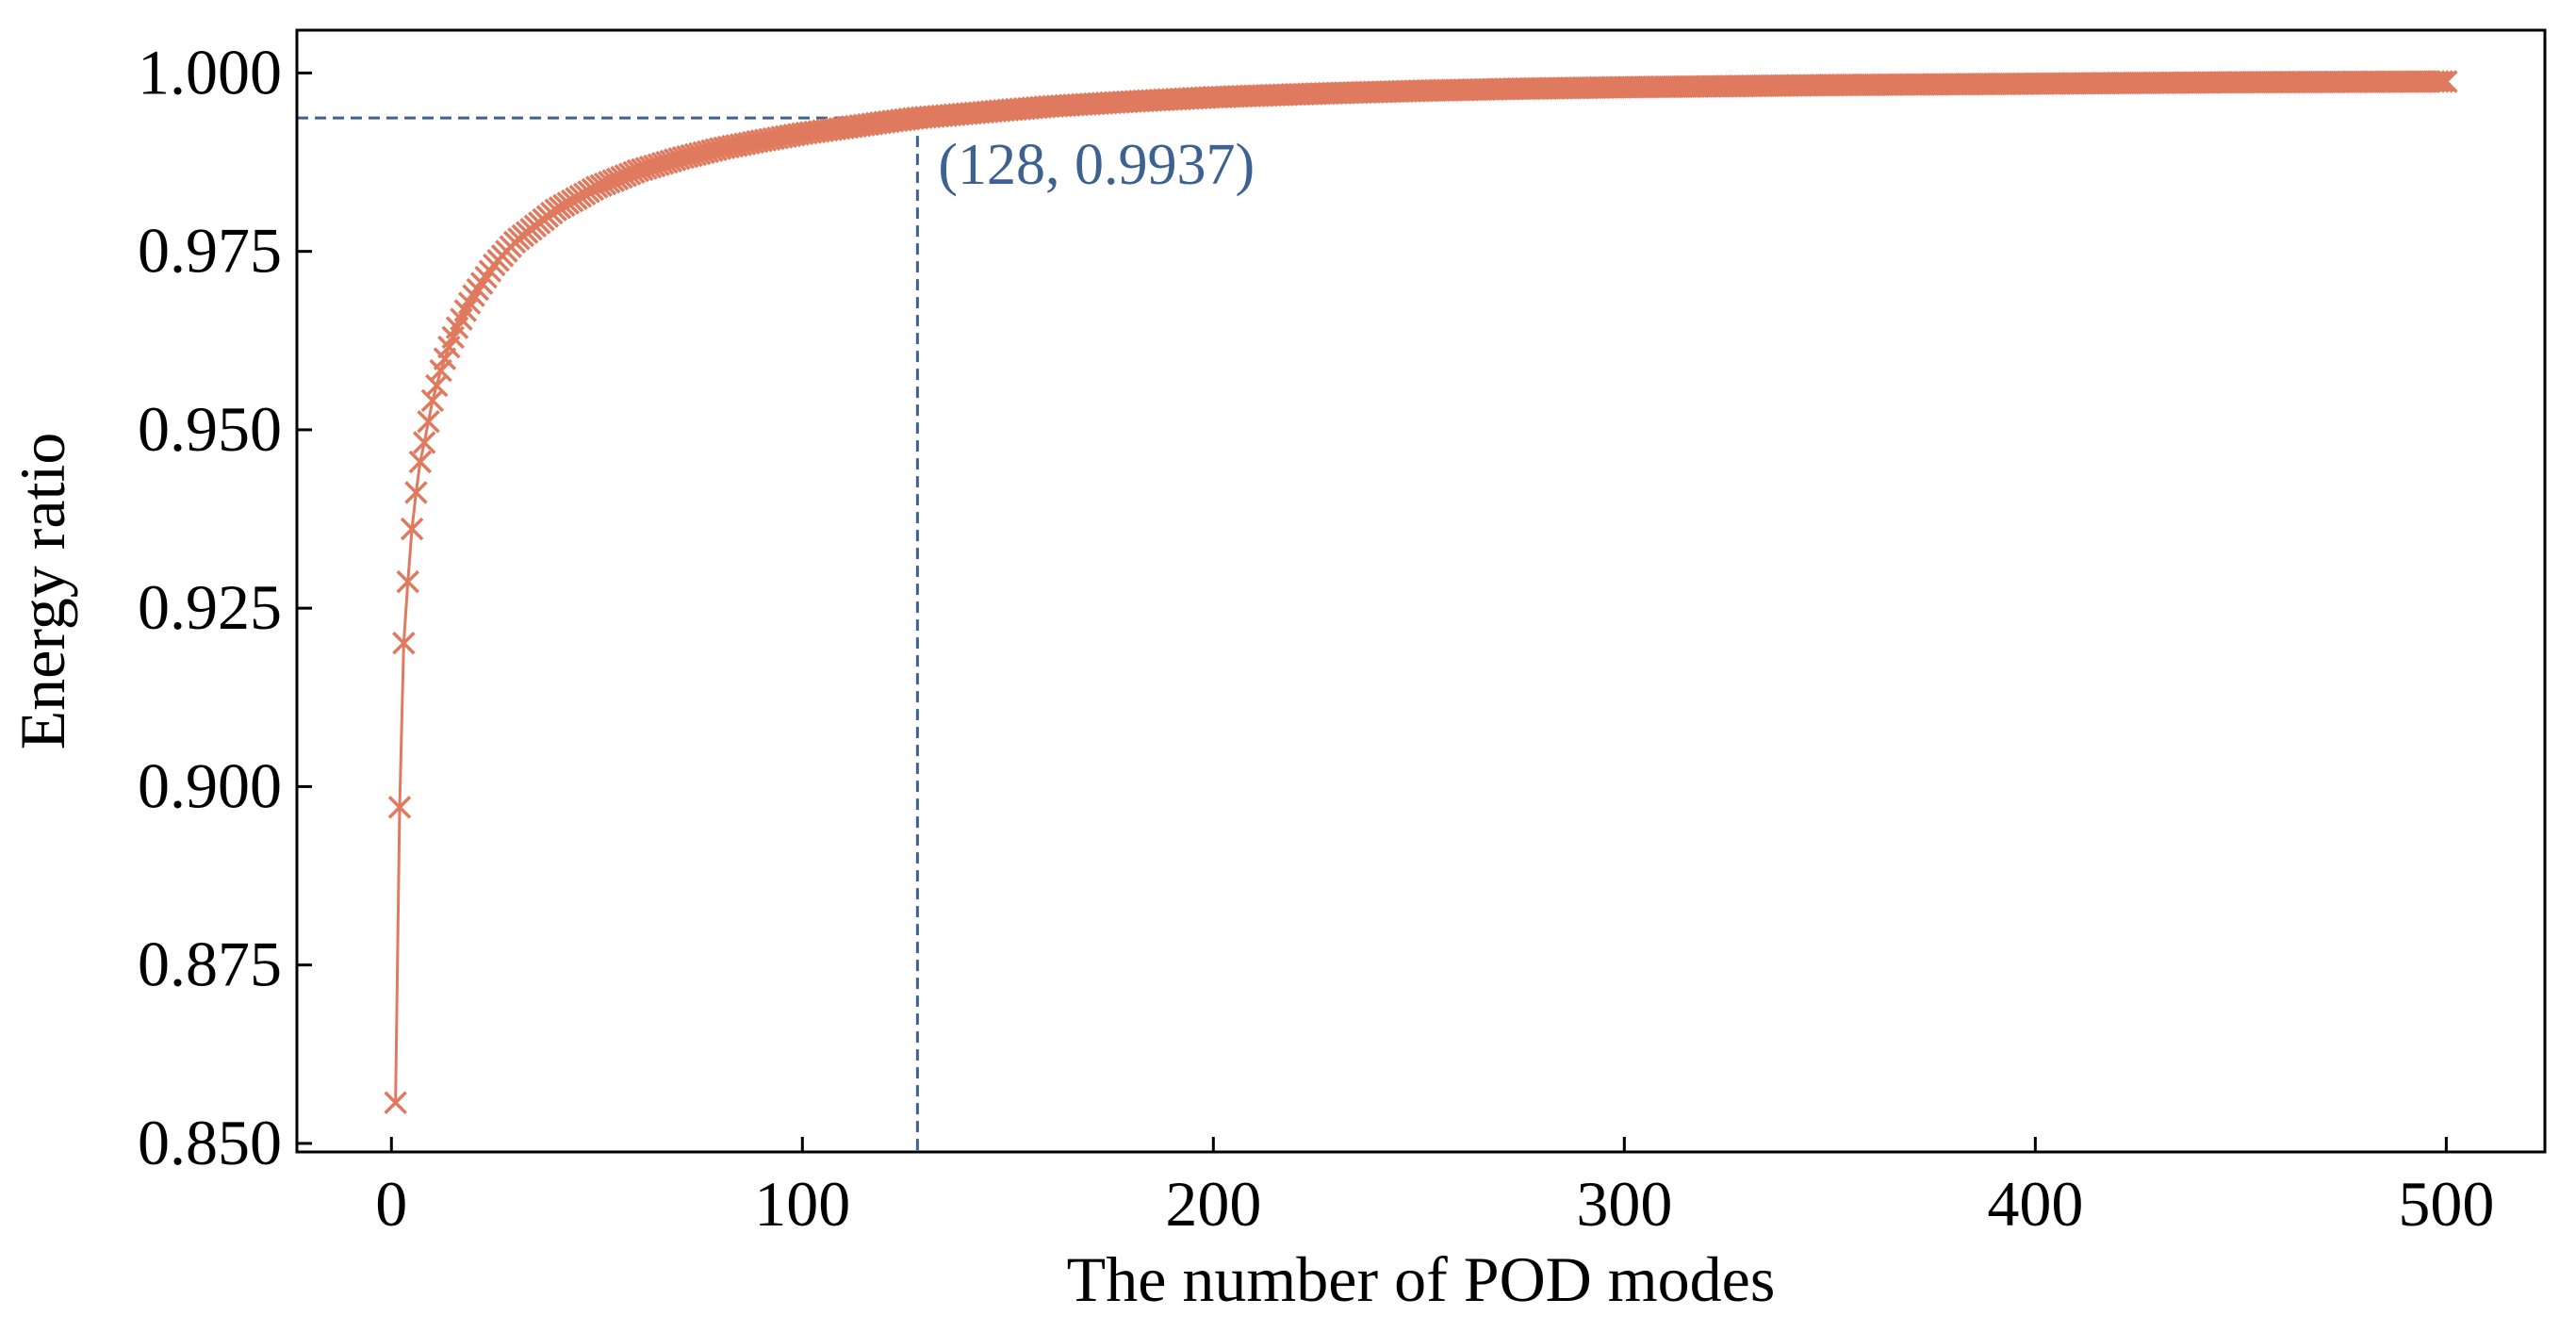 The image size is (2576, 1332). What do you see at coordinates (802, 1204) in the screenshot?
I see `x-tick-label: 100` at bounding box center [802, 1204].